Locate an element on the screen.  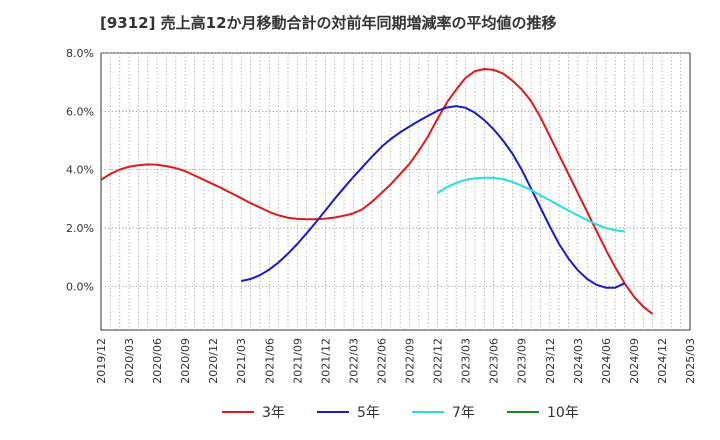
legend-swatch-7y is located at coordinates (428, 412).